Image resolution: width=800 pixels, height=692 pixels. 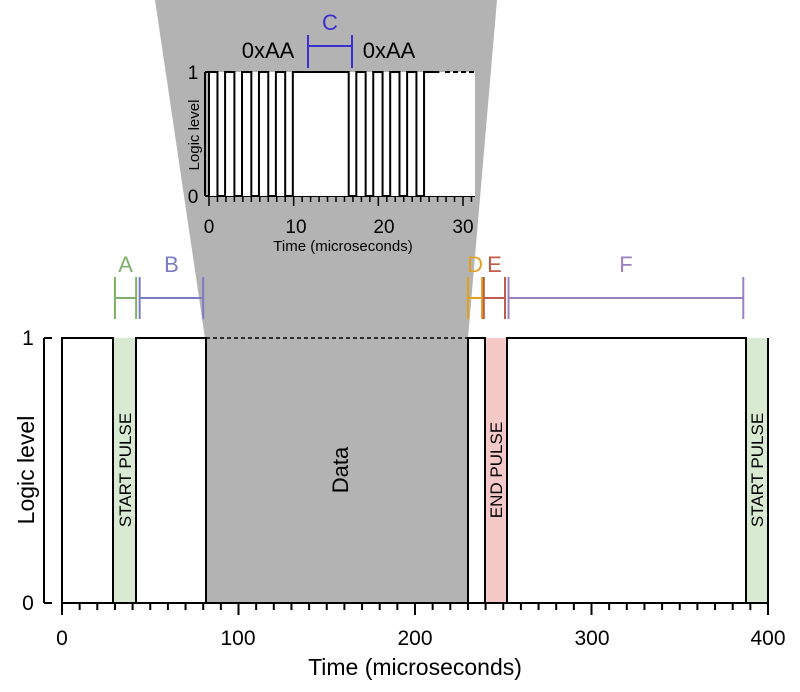 What do you see at coordinates (193, 197) in the screenshot?
I see `inset-y-tick-label-0: 0` at bounding box center [193, 197].